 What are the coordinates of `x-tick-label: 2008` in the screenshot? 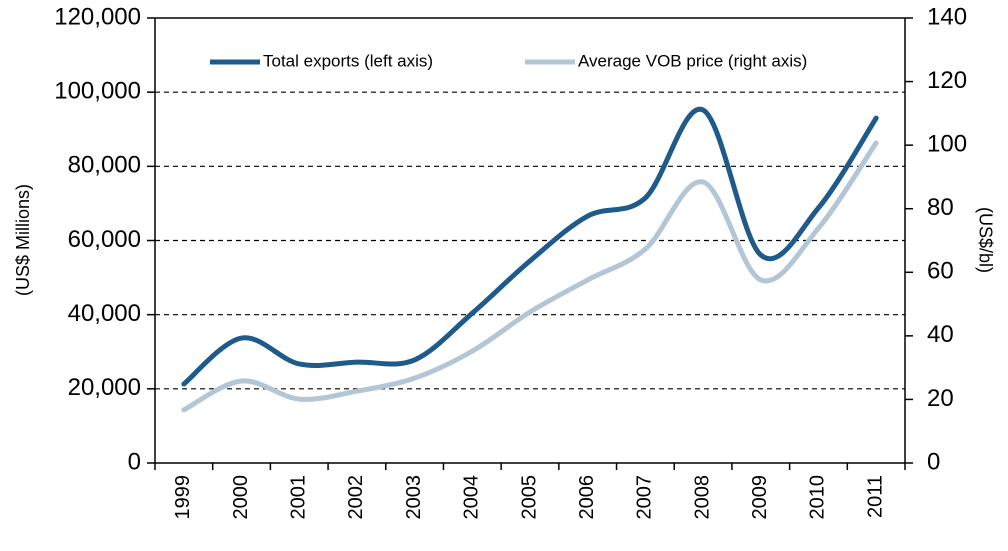 It's located at (702, 497).